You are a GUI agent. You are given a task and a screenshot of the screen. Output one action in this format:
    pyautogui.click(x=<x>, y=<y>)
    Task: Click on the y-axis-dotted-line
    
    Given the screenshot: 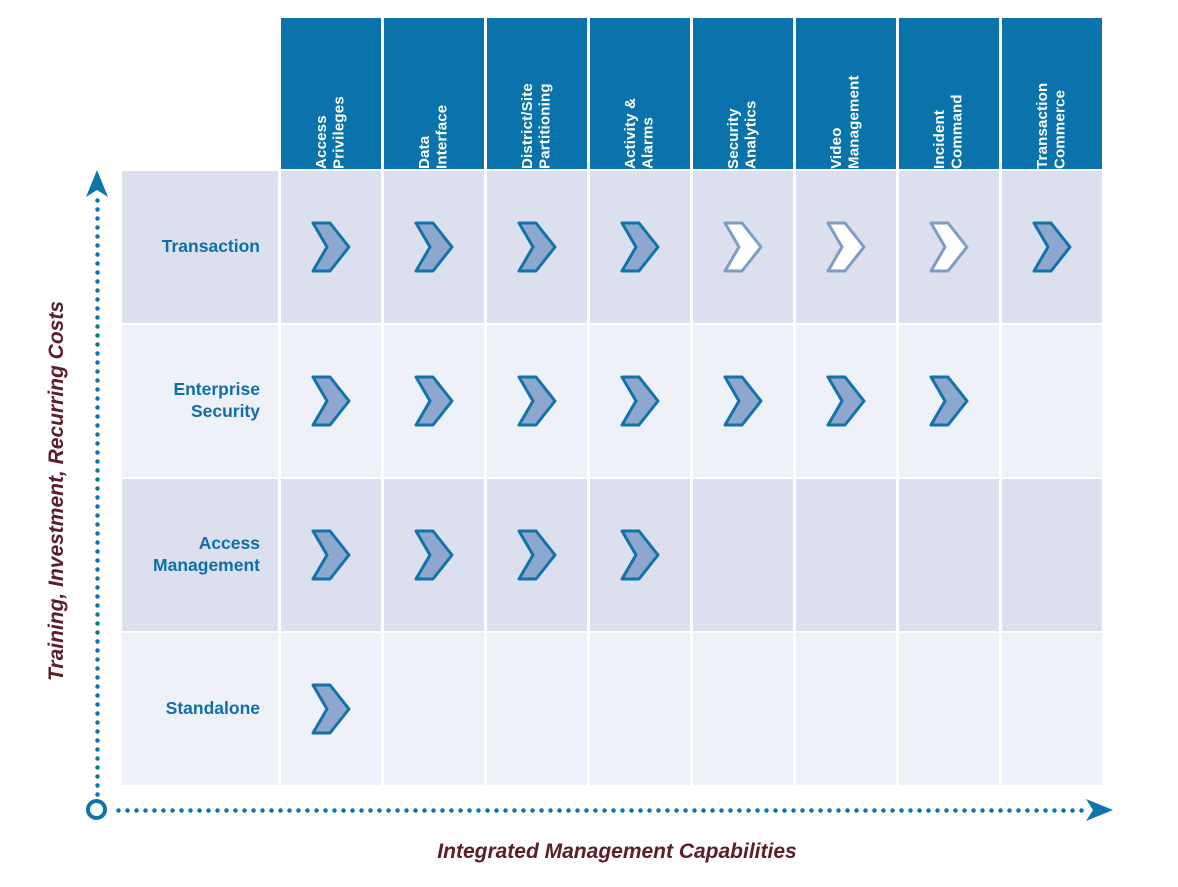 What is the action you would take?
    pyautogui.click(x=97, y=499)
    